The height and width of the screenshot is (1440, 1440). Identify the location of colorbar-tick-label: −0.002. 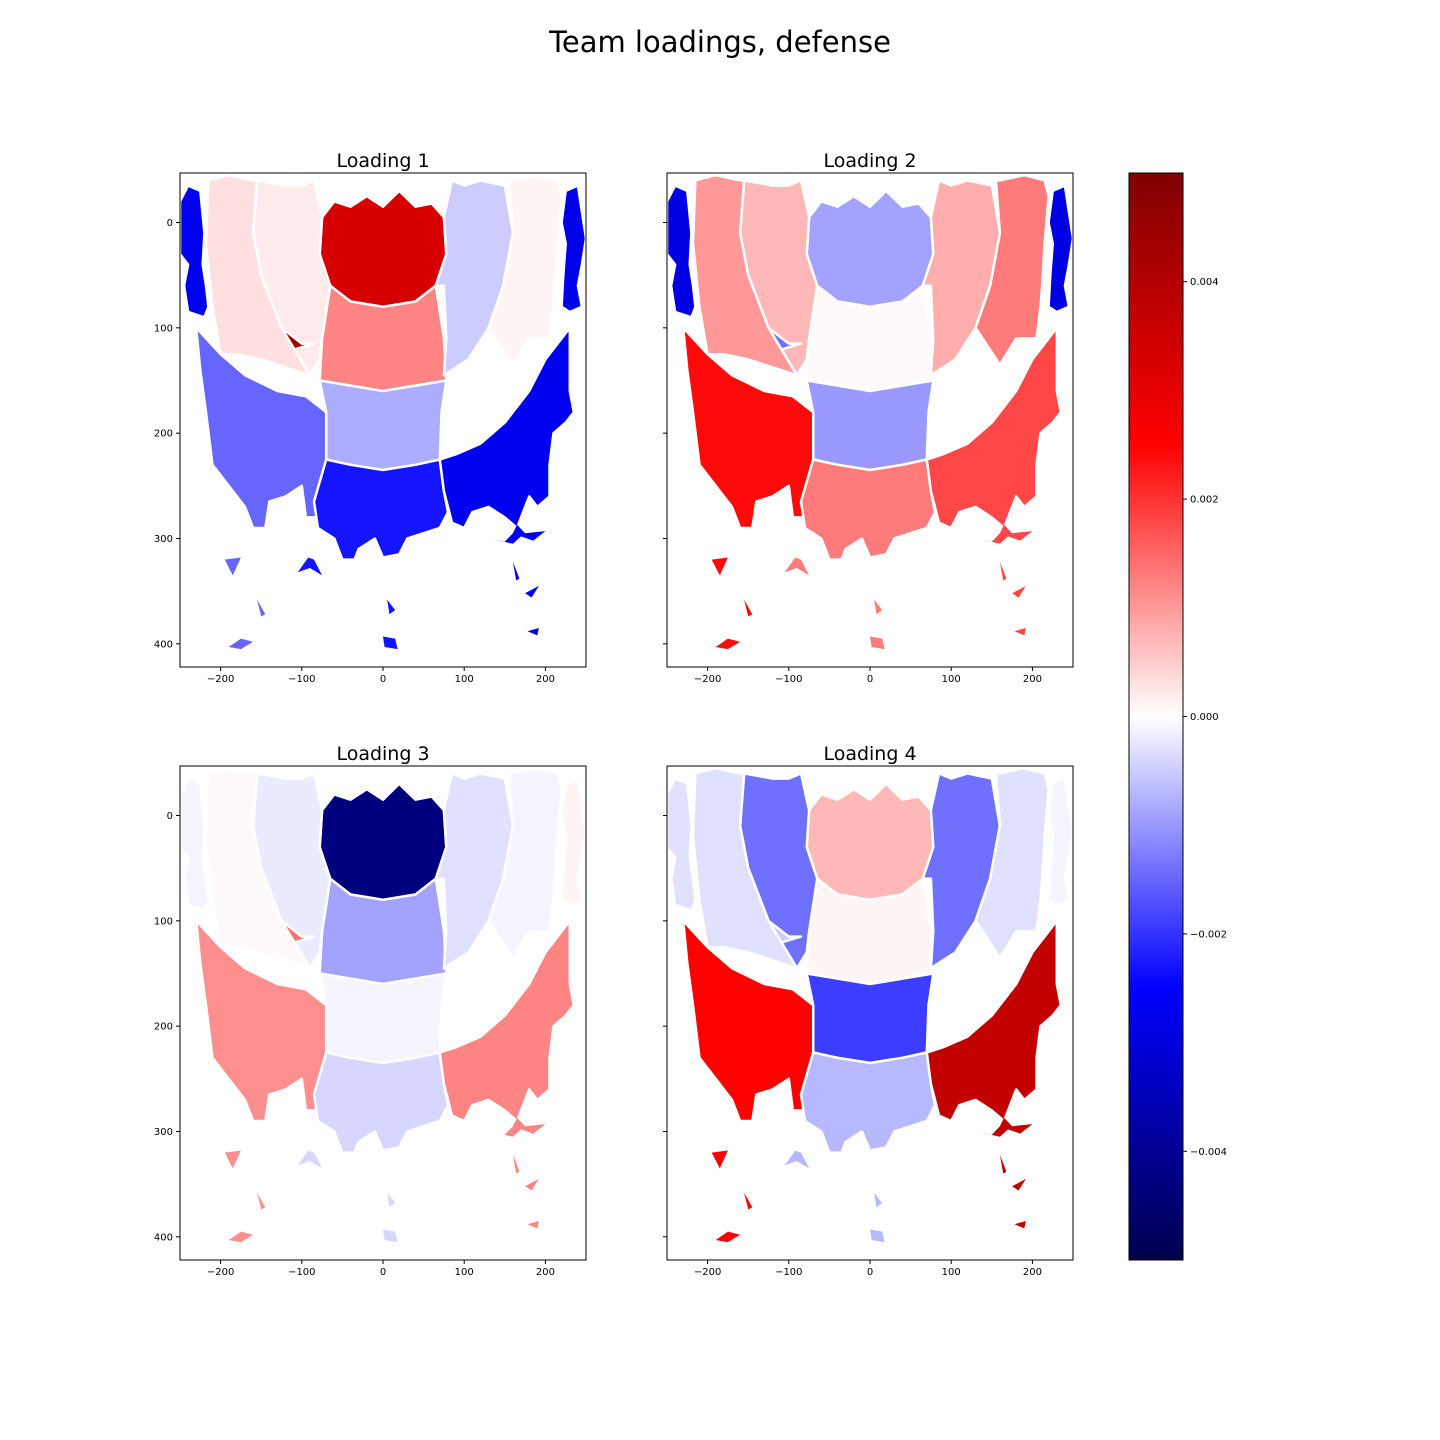
(1208, 934).